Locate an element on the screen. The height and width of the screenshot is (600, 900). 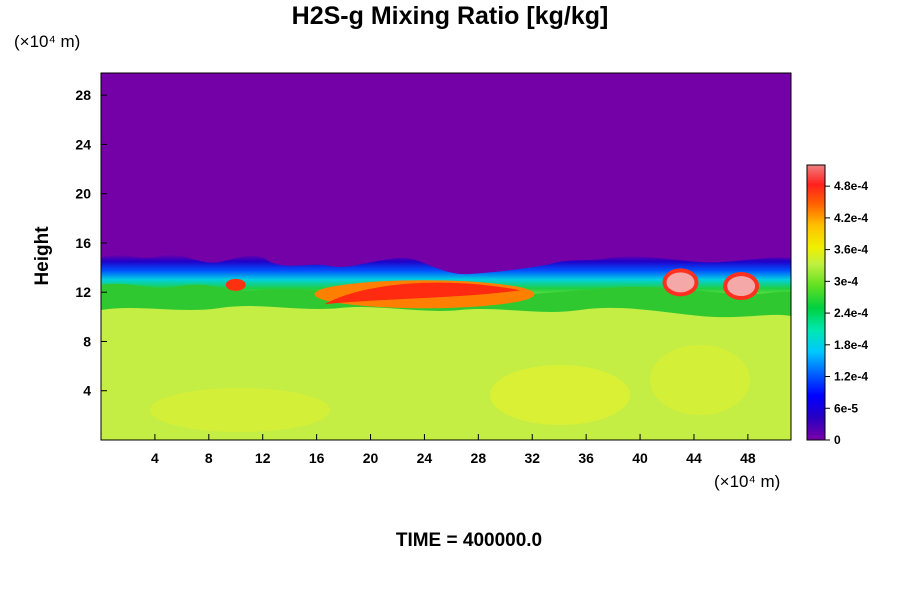
colorbar-tick-label: 2.4e-4 is located at coordinates (851, 313).